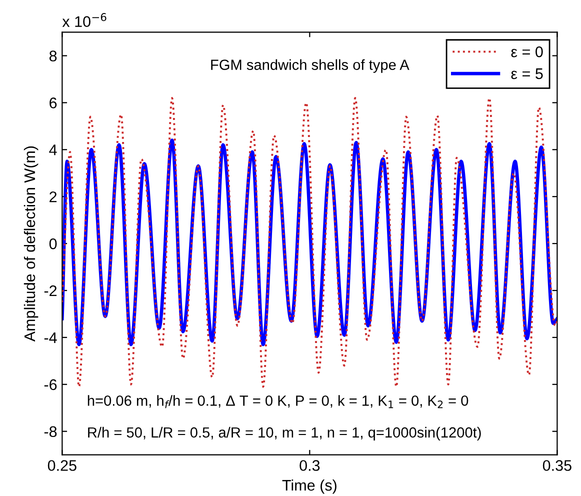  Describe the element at coordinates (527, 74) in the screenshot. I see `legend-label: ε = 5` at that location.